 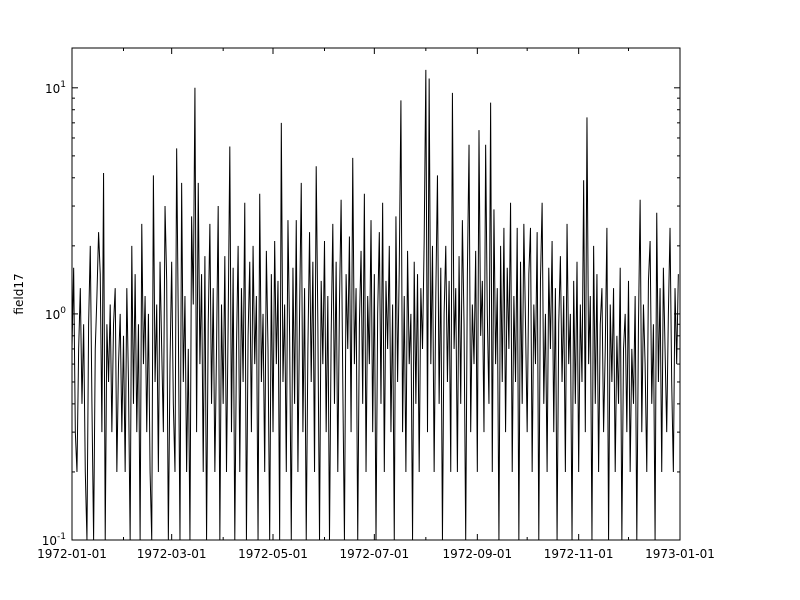 What do you see at coordinates (172, 554) in the screenshot?
I see `x-tick-label: 1972-03-01` at bounding box center [172, 554].